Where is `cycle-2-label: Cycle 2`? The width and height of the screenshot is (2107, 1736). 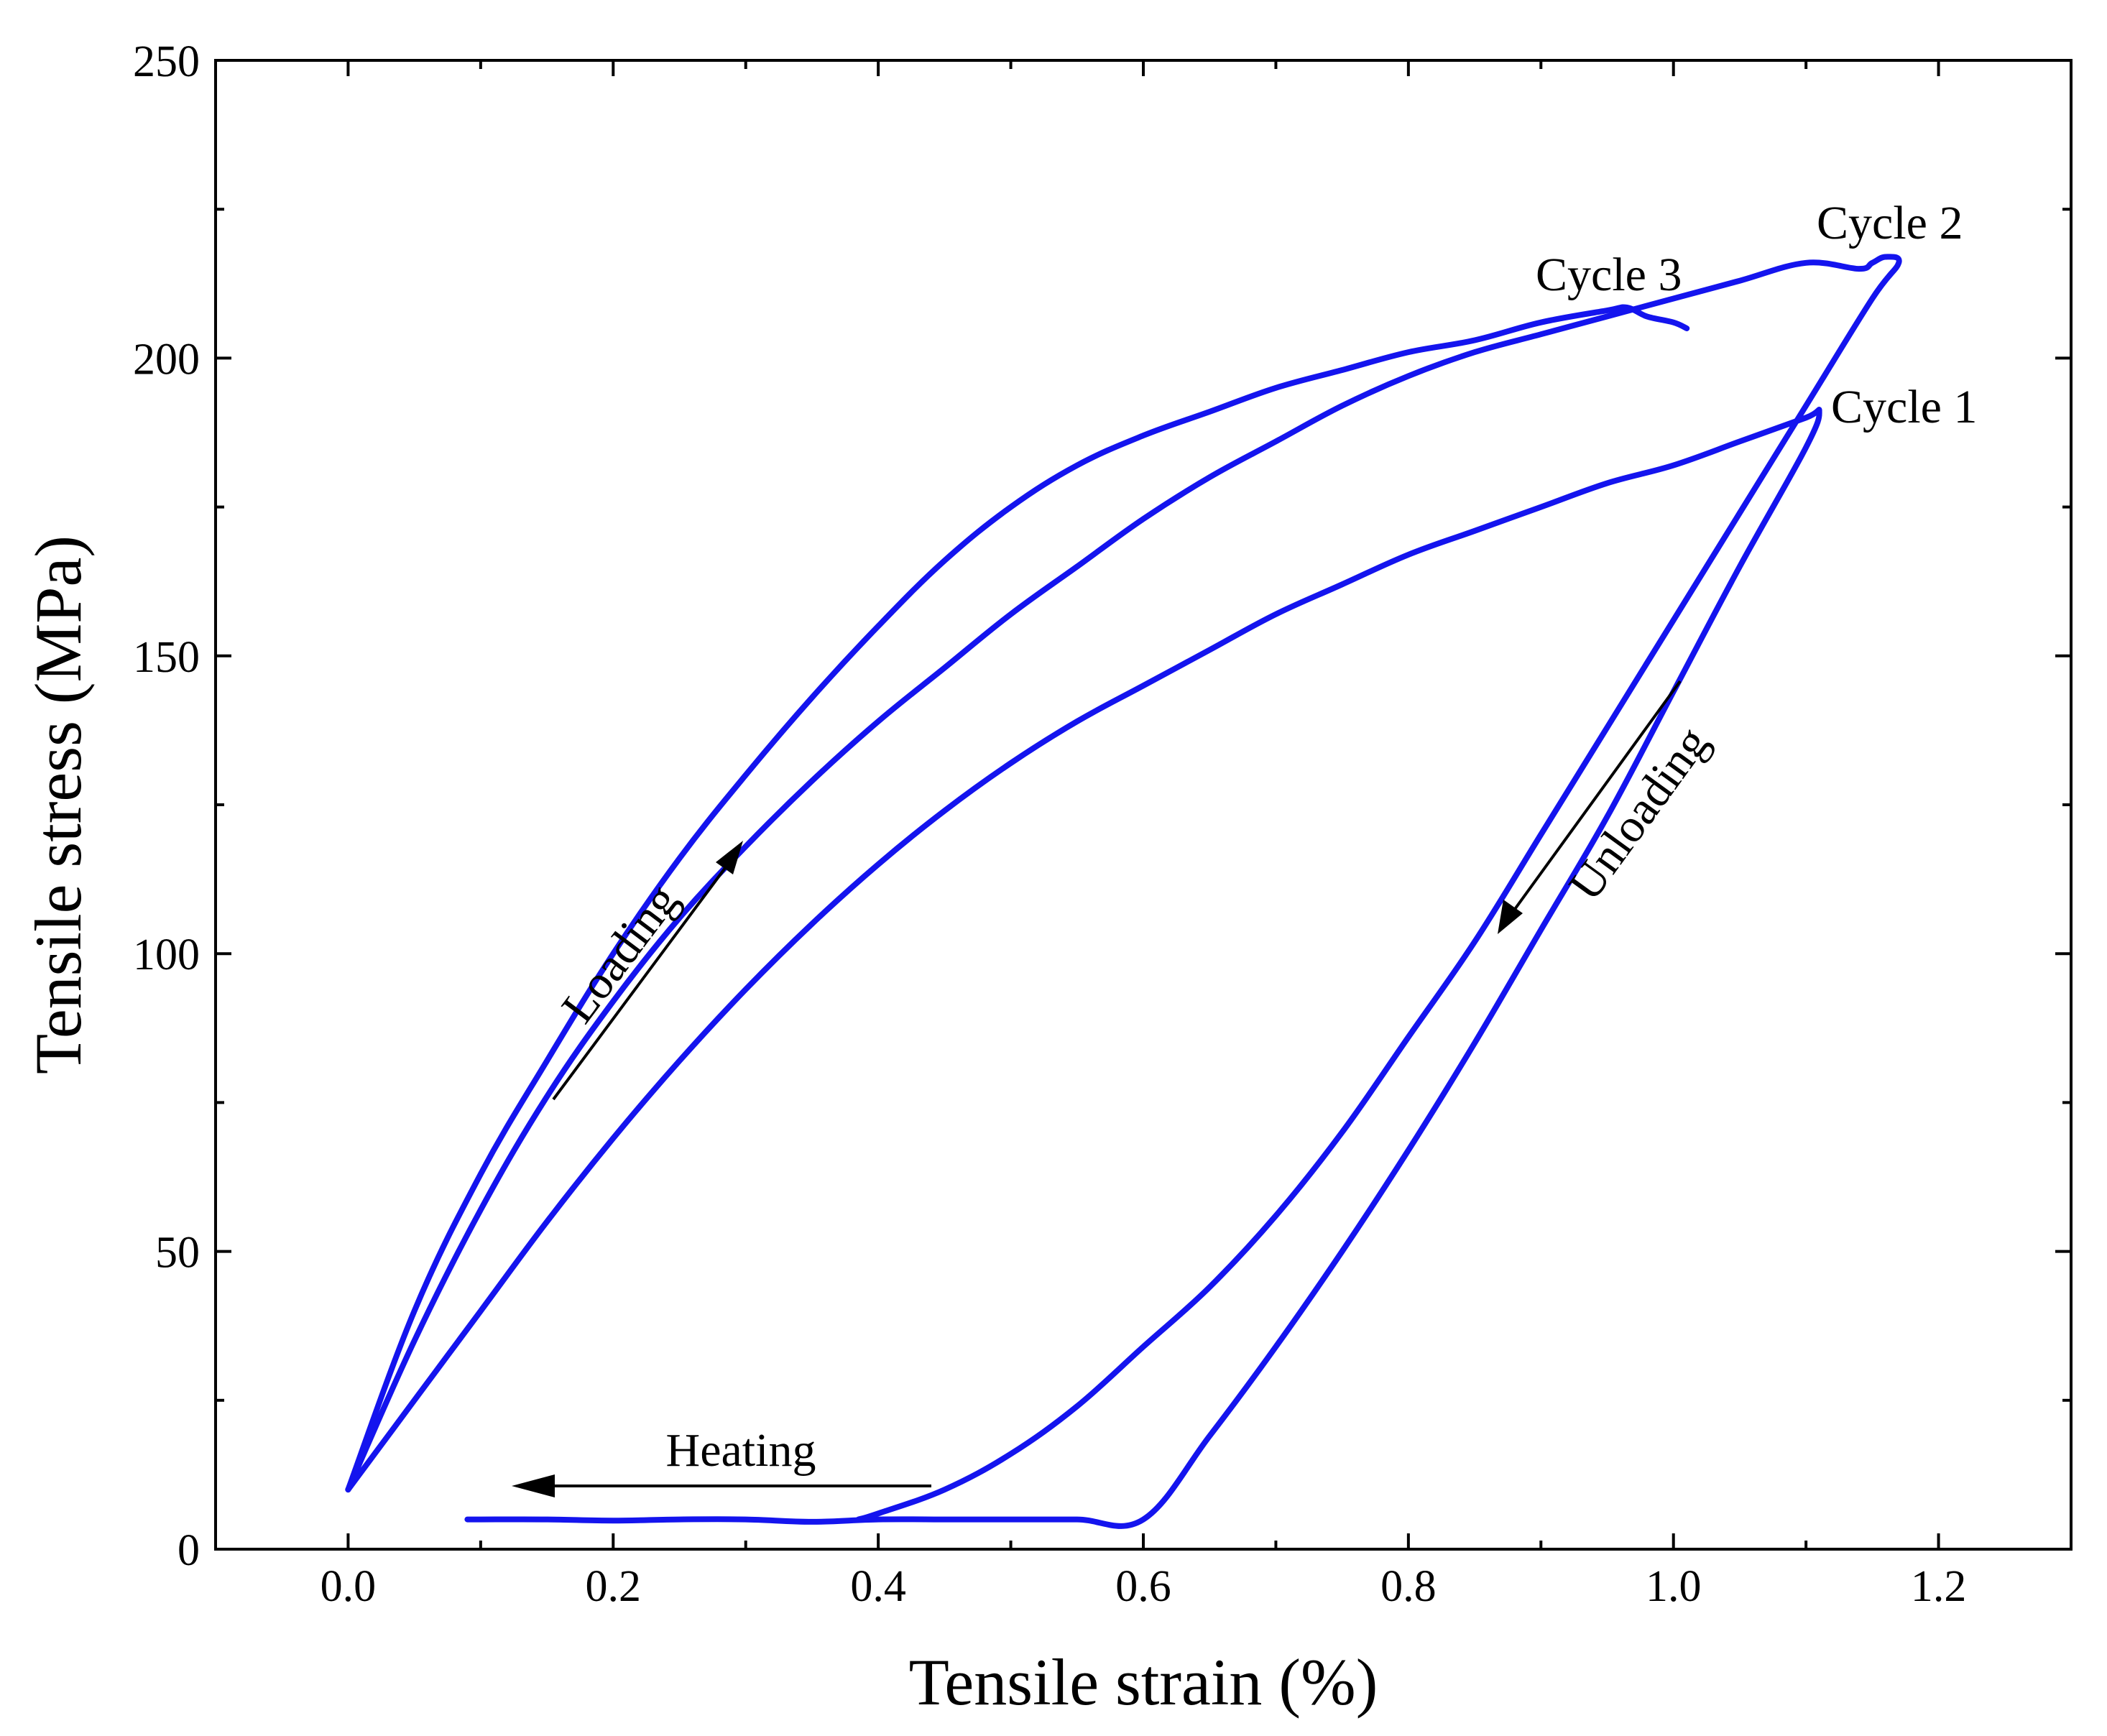 cycle-2-label: Cycle 2 is located at coordinates (1890, 223).